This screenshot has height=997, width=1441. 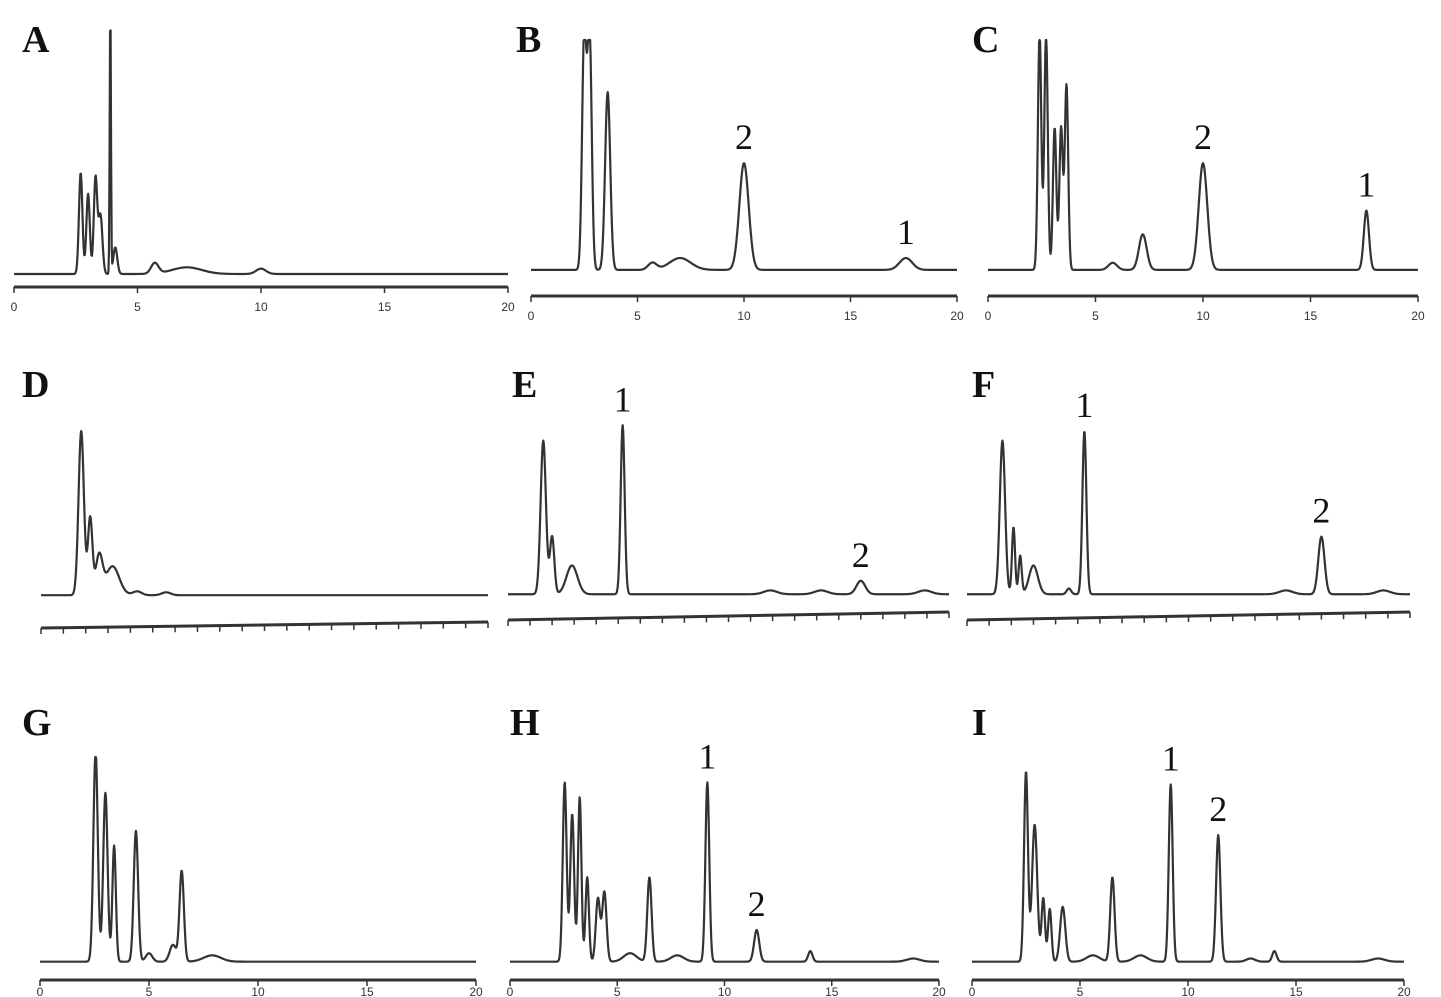 I want to click on chromatogram-panel-i: I 0 5 10 15 20 12, so click(x=1190, y=849).